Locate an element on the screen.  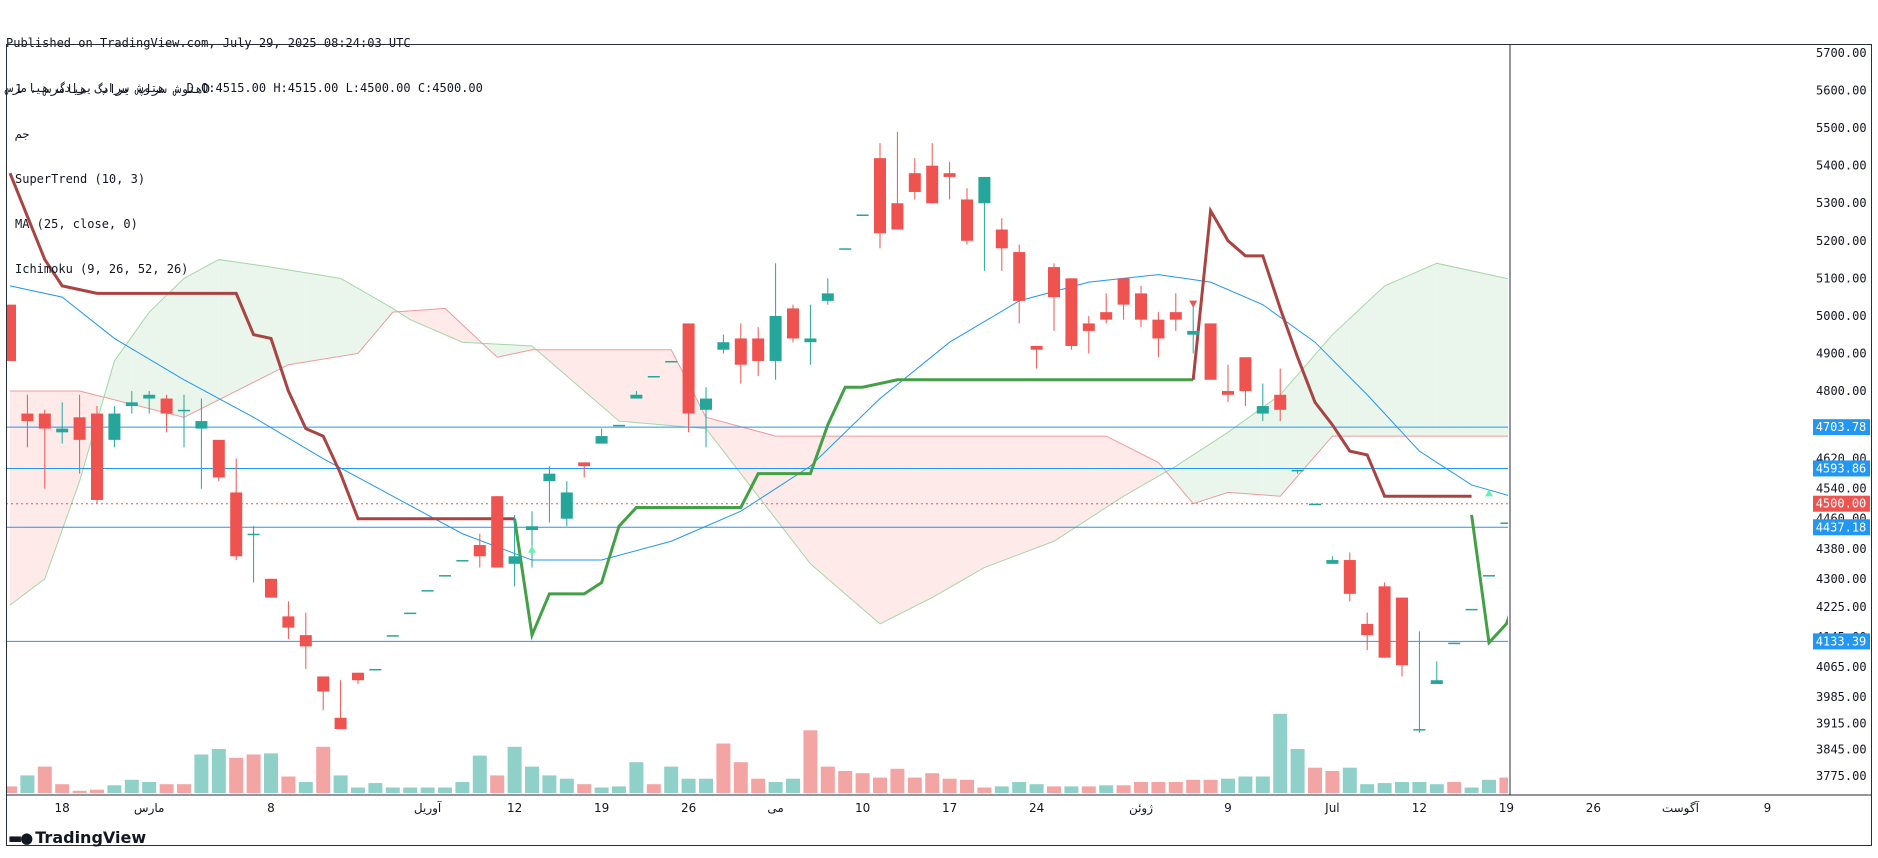
current-price-label: 4500.00 is located at coordinates (1841, 504).